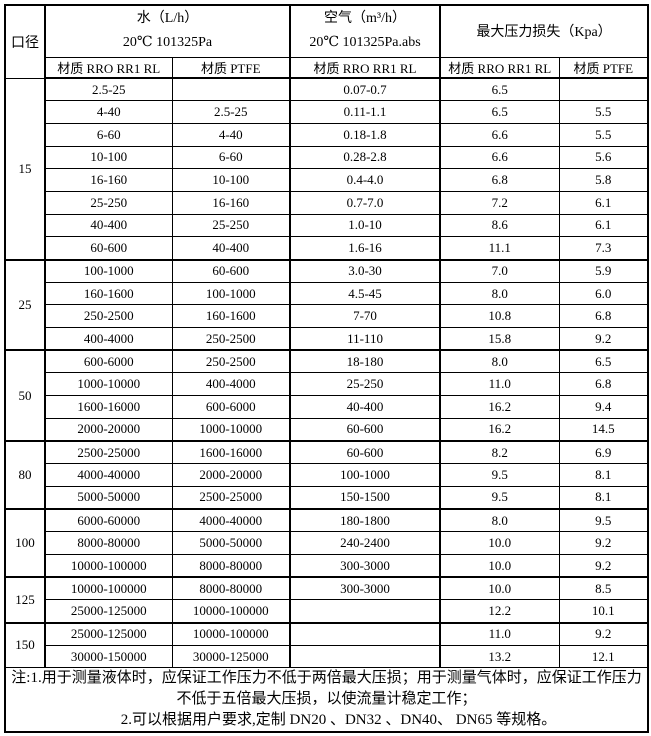 Image resolution: width=651 pixels, height=736 pixels. Describe the element at coordinates (231, 180) in the screenshot. I see `data-cell: 10-100` at that location.